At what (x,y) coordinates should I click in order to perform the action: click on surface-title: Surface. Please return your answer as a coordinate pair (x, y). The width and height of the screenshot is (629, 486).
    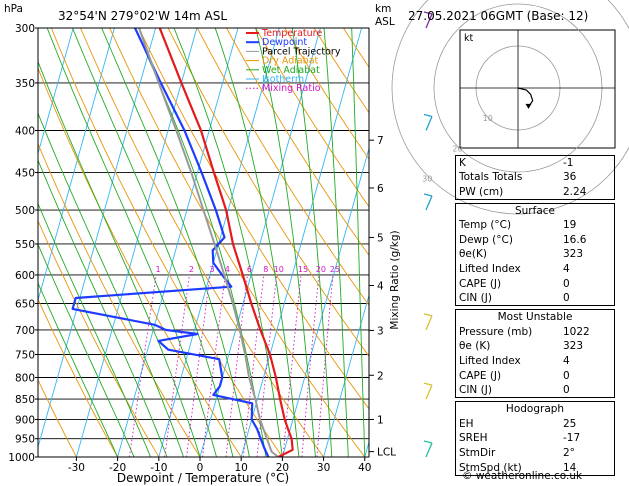
    Looking at the image, I should click on (534, 210).